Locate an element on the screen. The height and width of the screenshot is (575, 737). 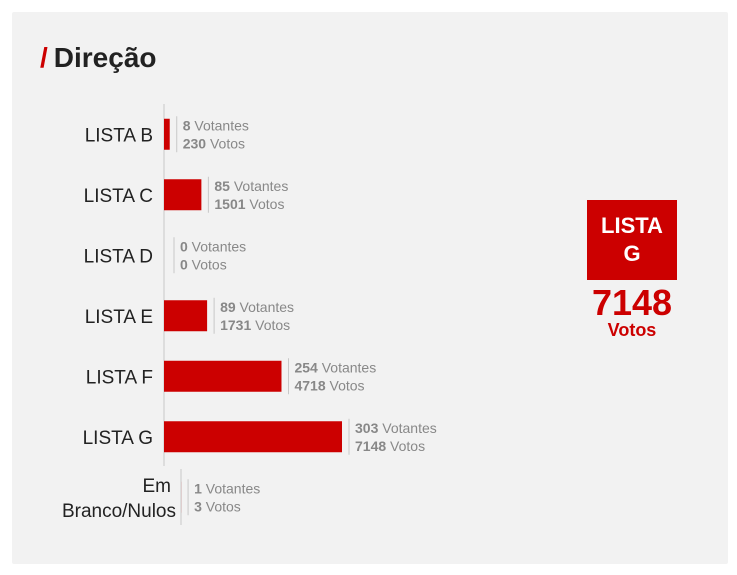
votos-label: 1501 Votos is located at coordinates (249, 204).